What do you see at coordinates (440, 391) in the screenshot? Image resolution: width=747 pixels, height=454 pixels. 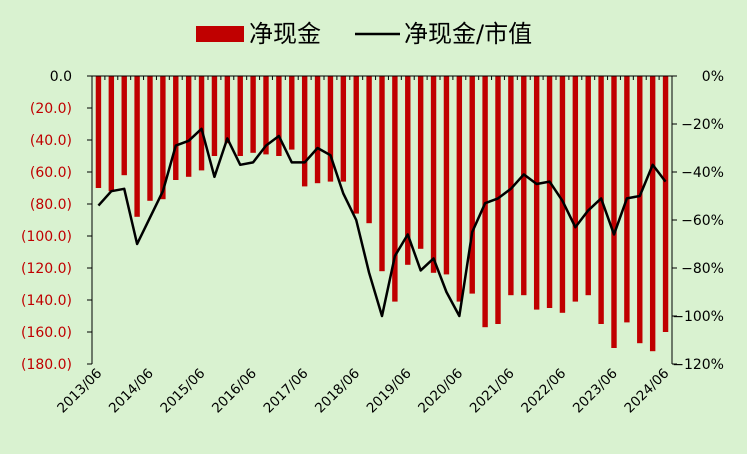 I see `x-tick-label: 2020/06` at bounding box center [440, 391].